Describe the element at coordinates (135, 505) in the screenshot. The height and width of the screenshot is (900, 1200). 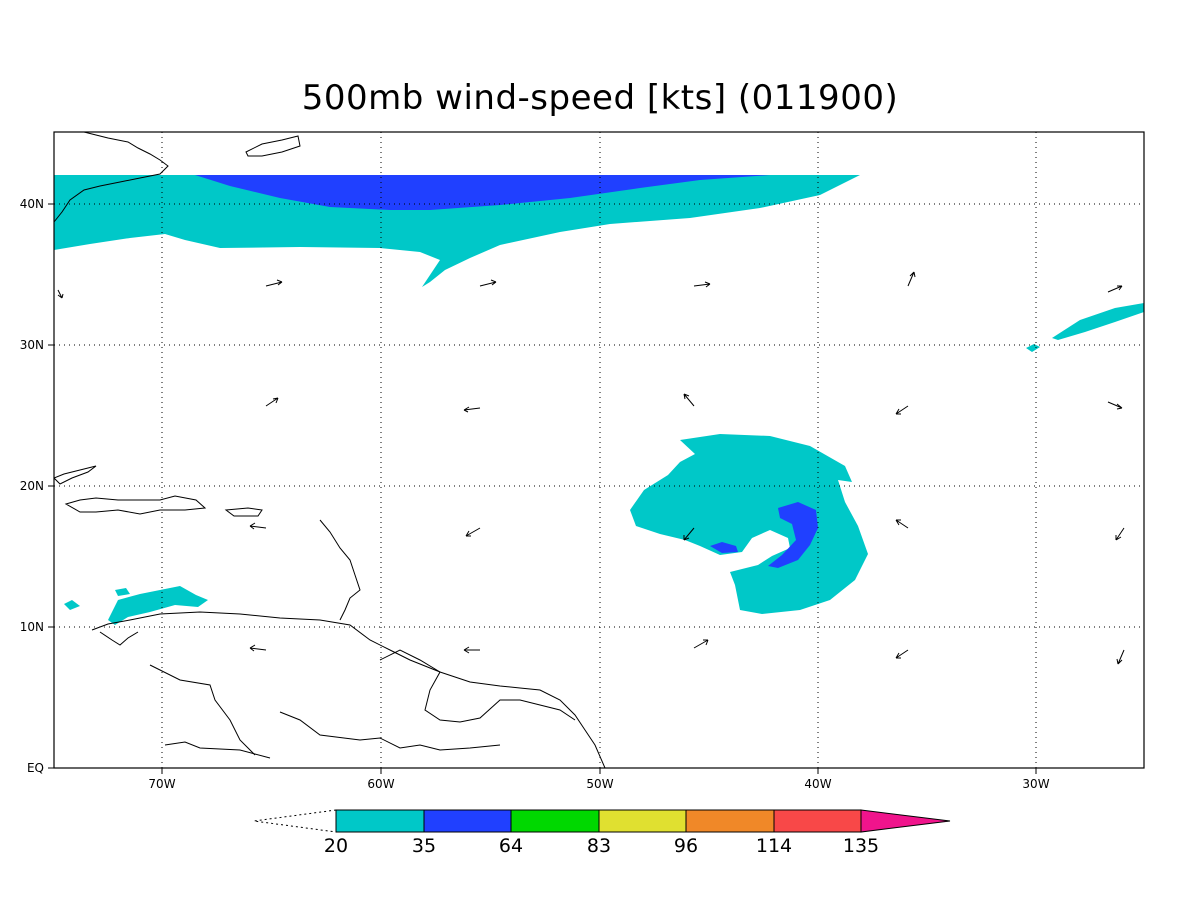
I see `coast-greater-antilles` at that location.